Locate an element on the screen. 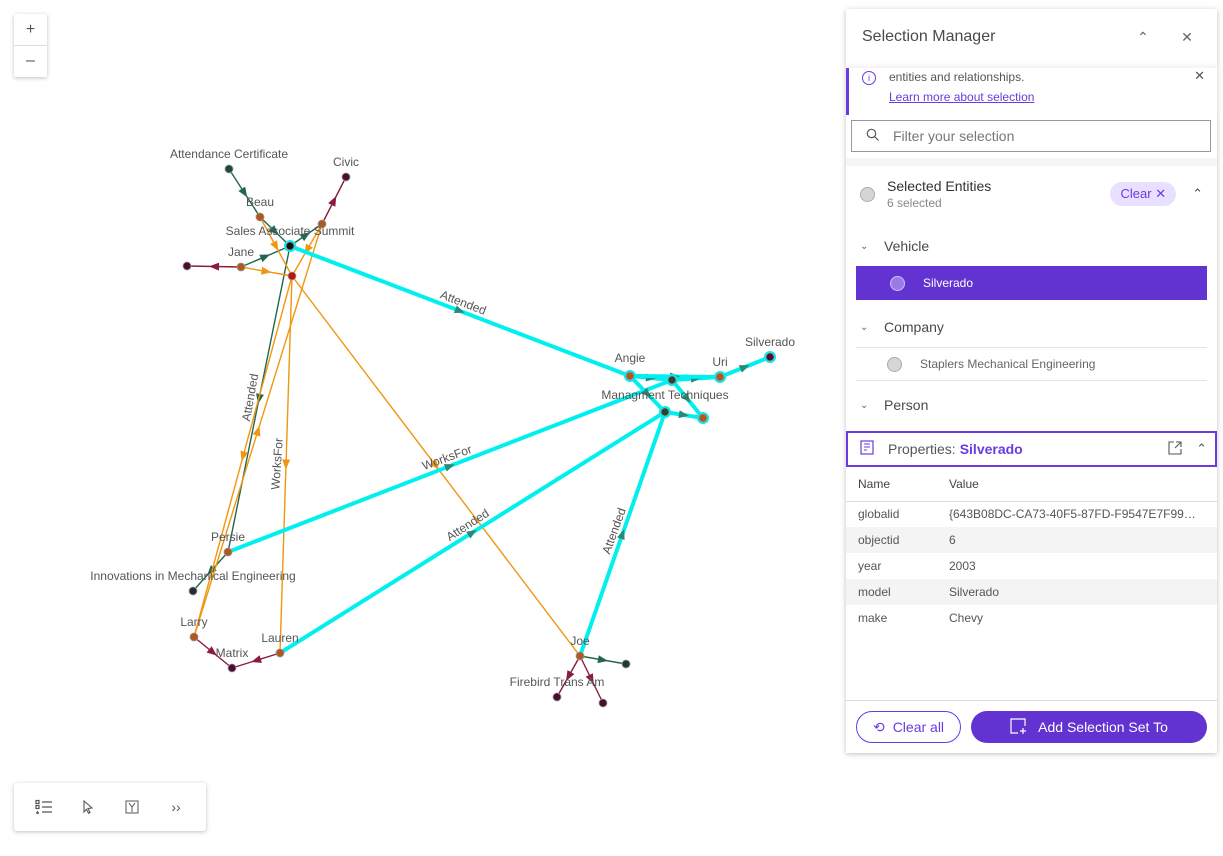 The width and height of the screenshot is (1223, 856). node-mid is located at coordinates (672, 380).